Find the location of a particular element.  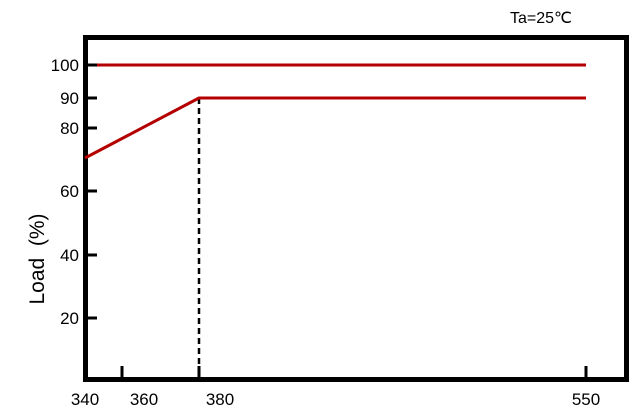

y-axis-title: Load (%) is located at coordinates (37, 258).